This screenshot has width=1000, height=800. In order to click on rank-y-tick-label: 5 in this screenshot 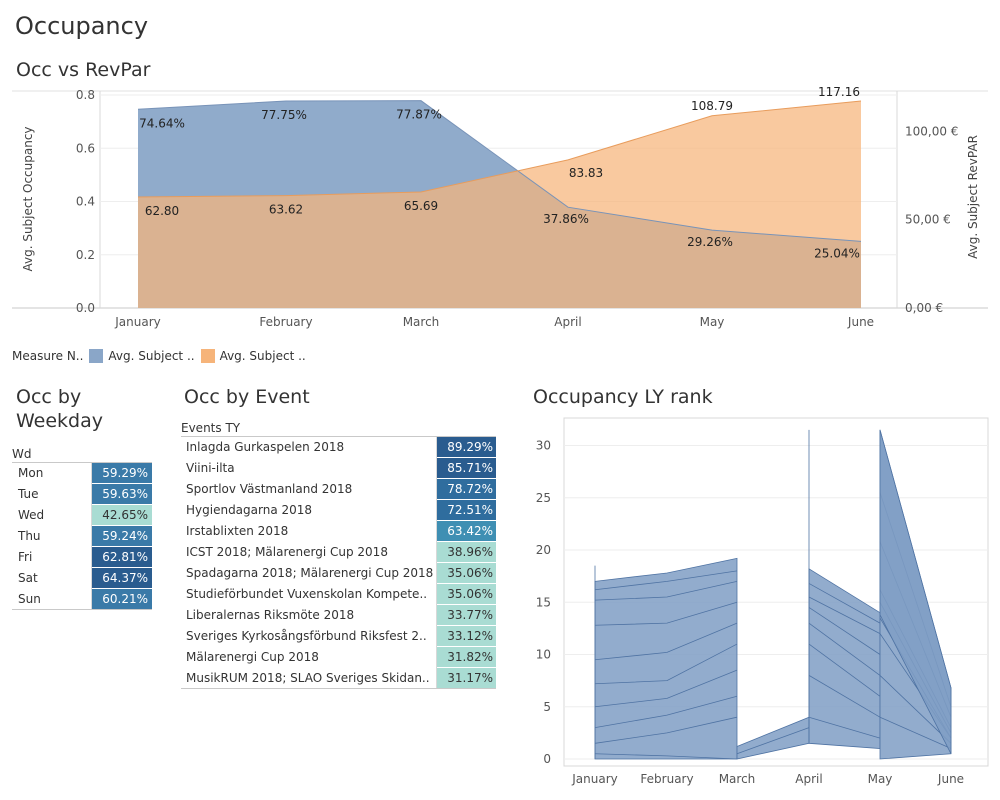, I will do `click(547, 707)`.